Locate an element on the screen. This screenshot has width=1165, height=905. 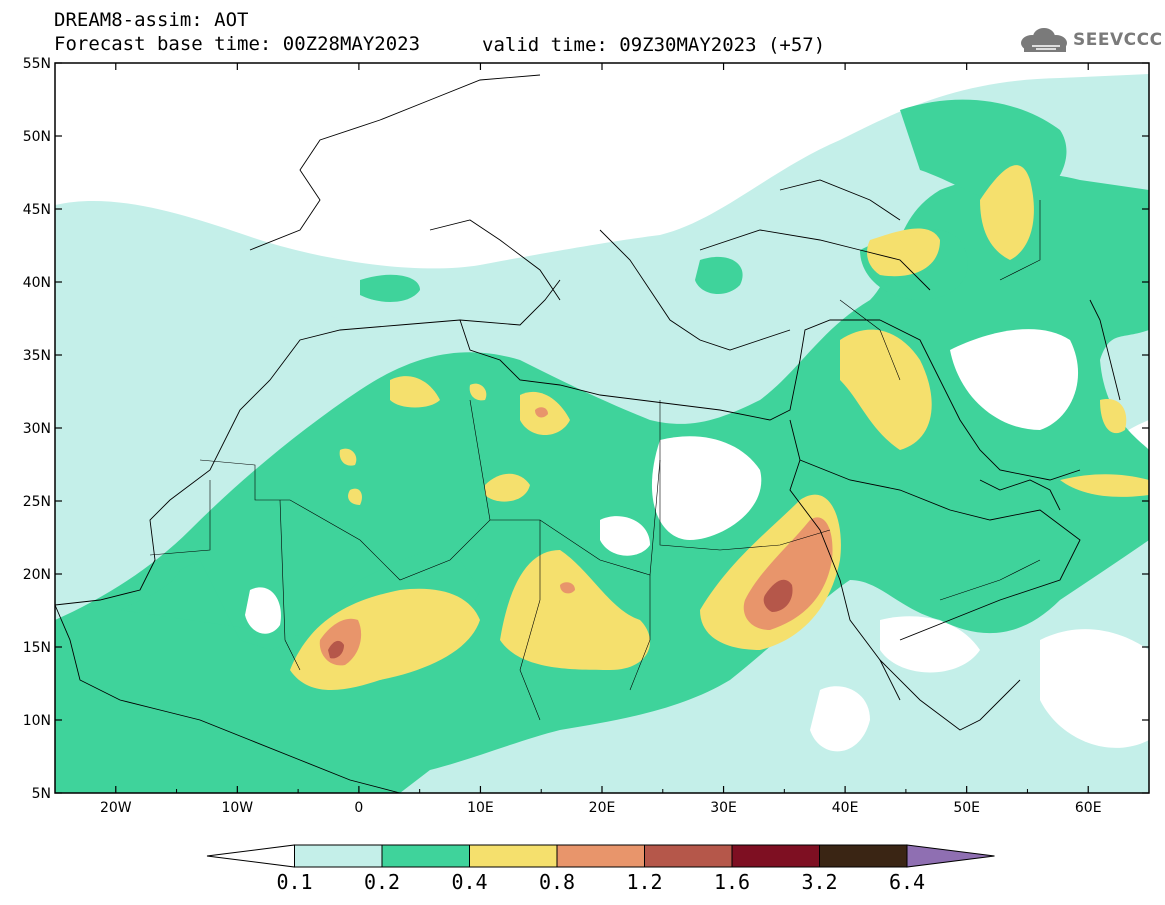
lat-tick-label: 15N is located at coordinates (37, 648).